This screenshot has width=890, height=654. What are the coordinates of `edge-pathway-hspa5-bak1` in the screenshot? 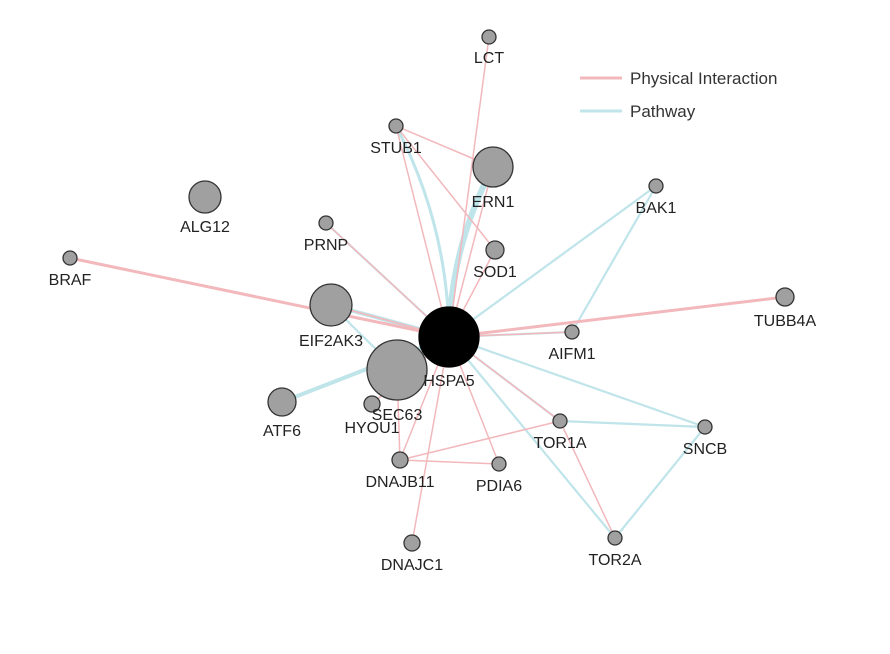 It's located at (552, 261).